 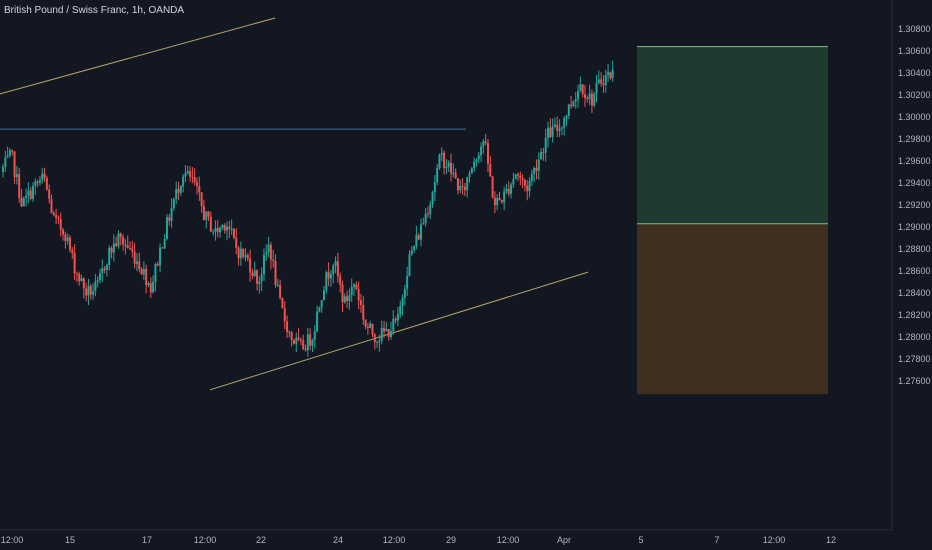 I want to click on x-tick-label: Apr, so click(x=564, y=540).